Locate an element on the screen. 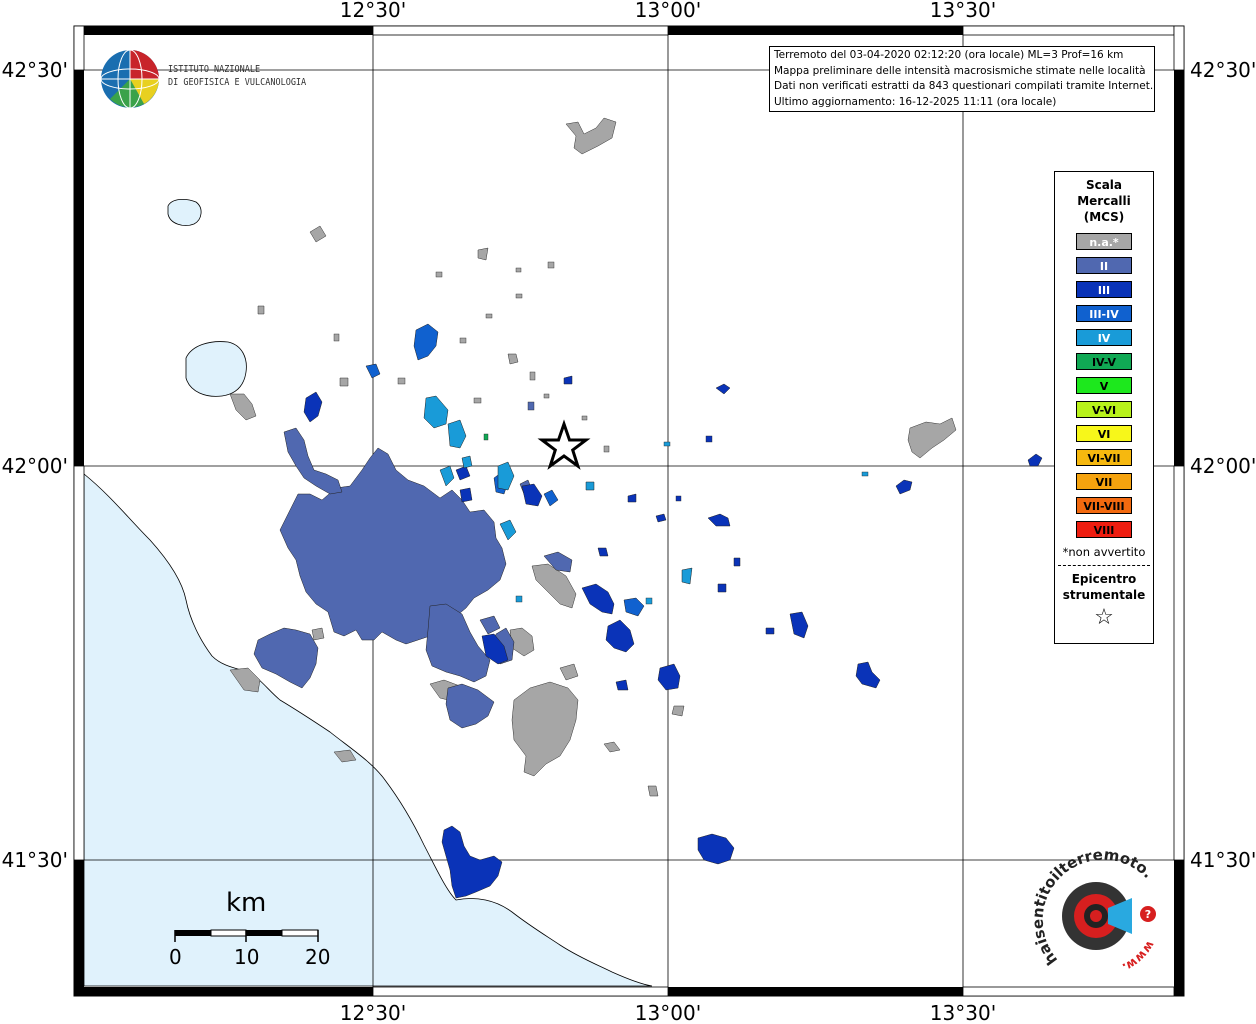 The height and width of the screenshot is (1024, 1256). lon-label-top-3: 13°30' is located at coordinates (963, 11).